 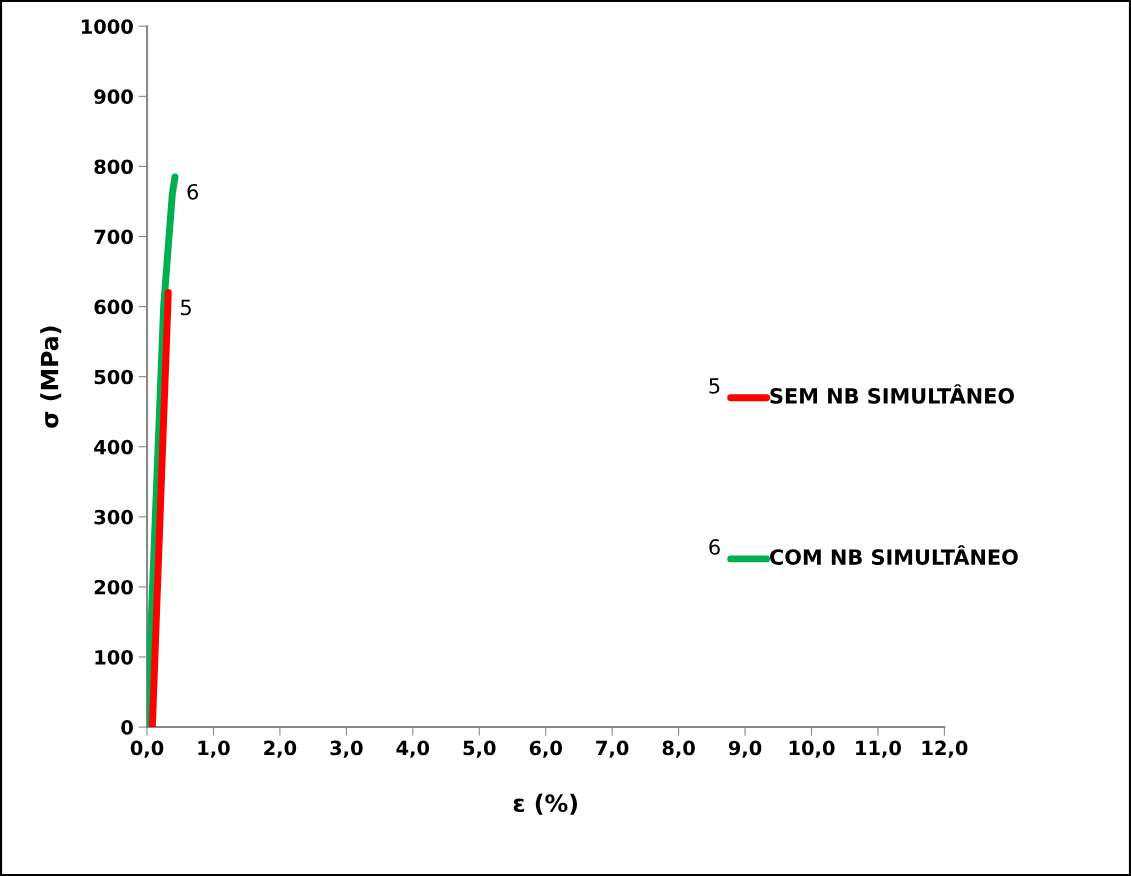 What do you see at coordinates (107, 26) in the screenshot?
I see `y-tick-label: 1000` at bounding box center [107, 26].